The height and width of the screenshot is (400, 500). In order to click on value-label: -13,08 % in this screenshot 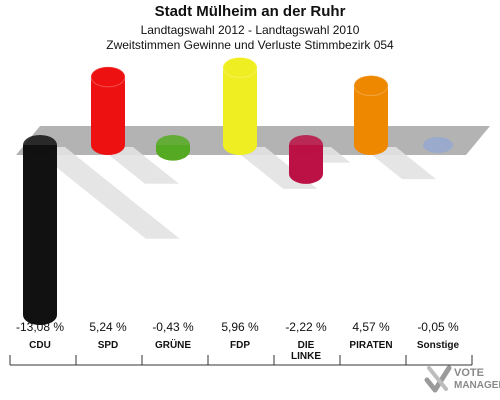, I will do `click(40, 327)`.